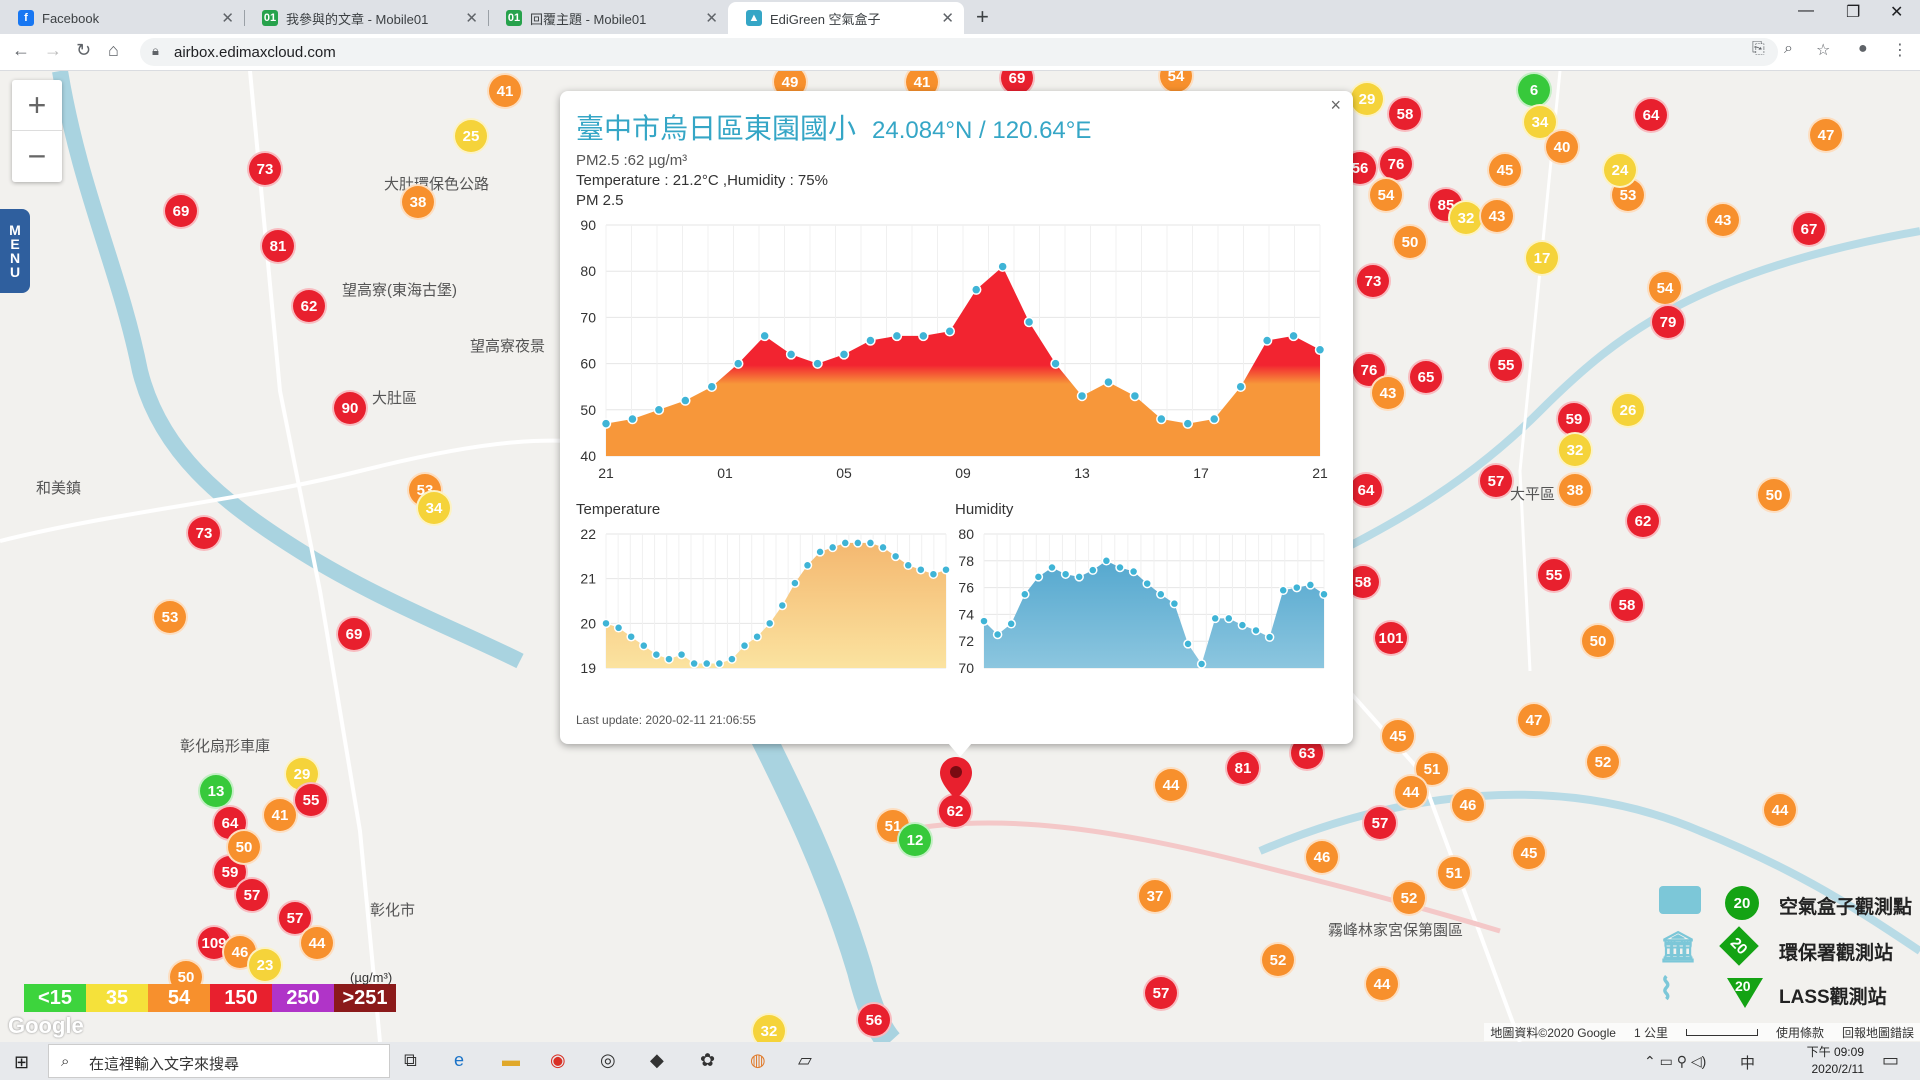  Describe the element at coordinates (1454, 873) in the screenshot. I see `sensor-marker: 51` at that location.